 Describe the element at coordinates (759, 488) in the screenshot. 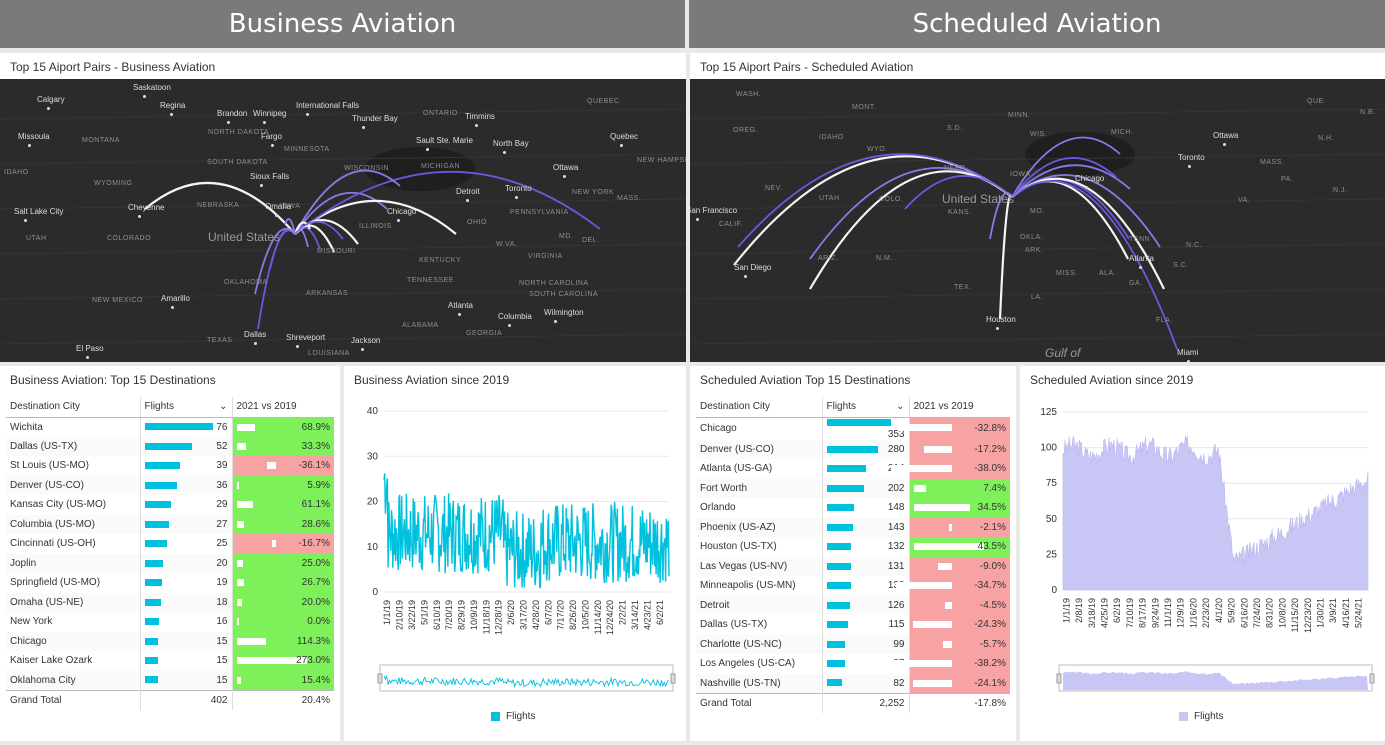

I see `cell-city: Fort Worth` at that location.